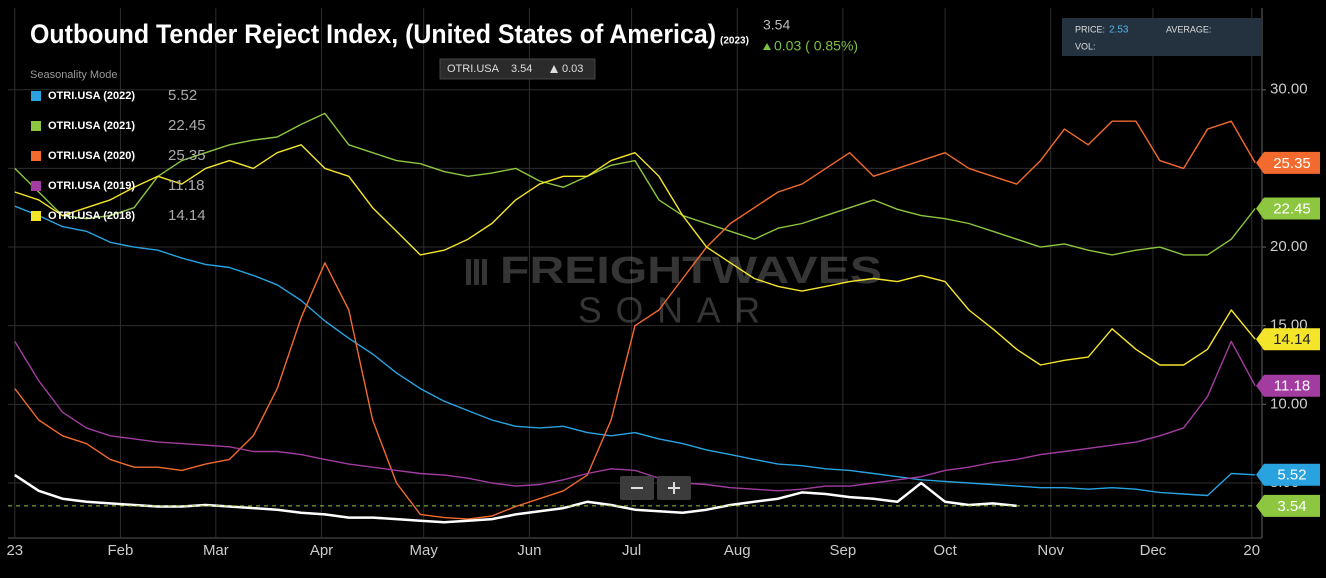 This screenshot has height=578, width=1326. I want to click on price-panel, so click(1162, 37).